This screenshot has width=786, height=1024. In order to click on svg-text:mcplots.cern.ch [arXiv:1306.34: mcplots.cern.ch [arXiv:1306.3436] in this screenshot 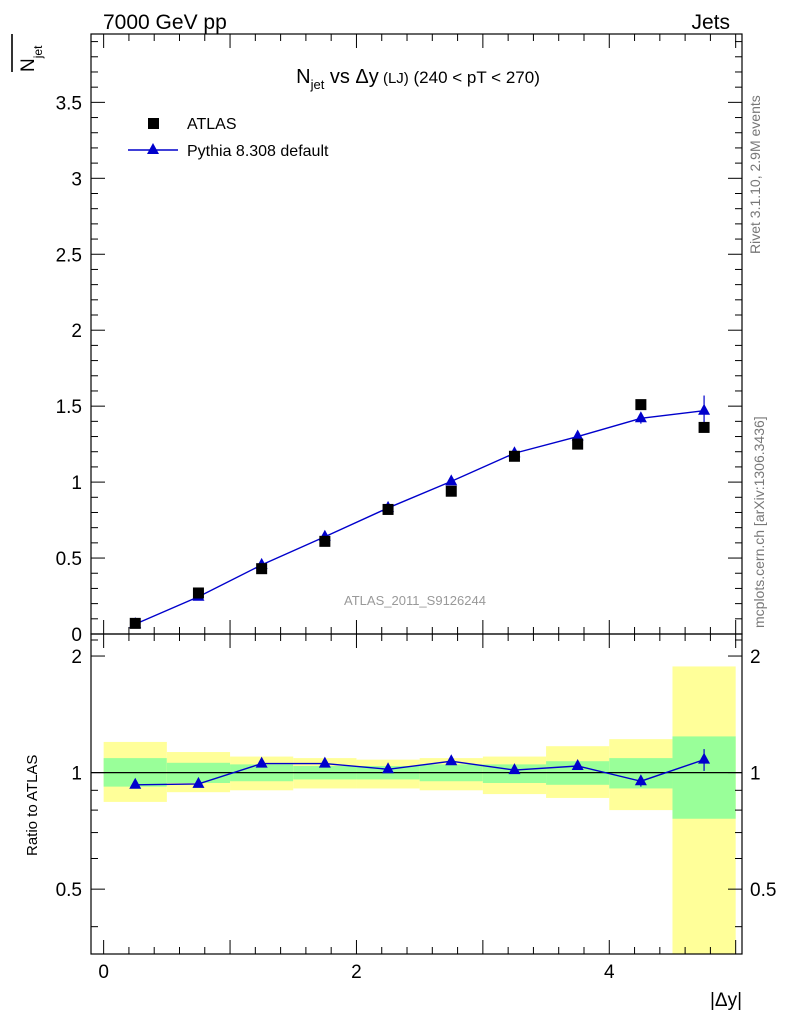, I will do `click(759, 522)`.